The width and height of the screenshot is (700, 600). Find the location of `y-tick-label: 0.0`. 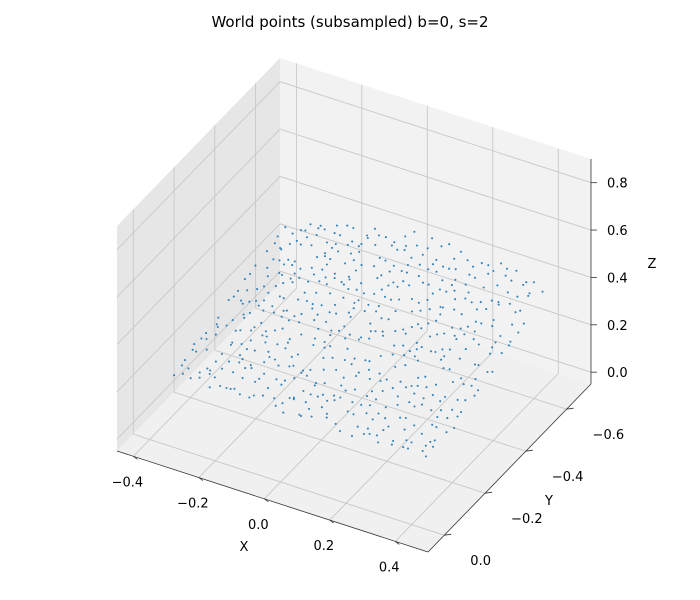

y-tick-label: 0.0 is located at coordinates (480, 561).